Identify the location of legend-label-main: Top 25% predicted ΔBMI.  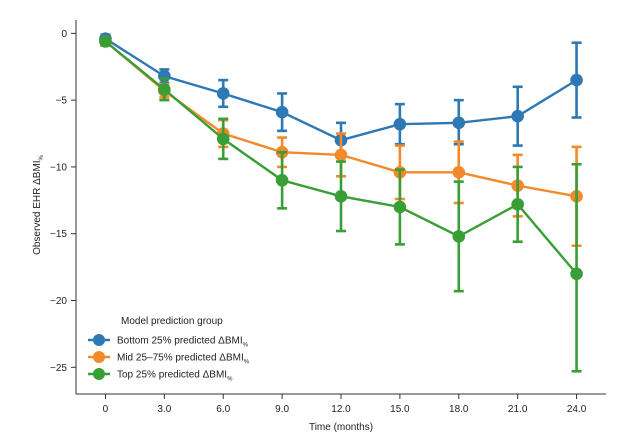
(172, 375).